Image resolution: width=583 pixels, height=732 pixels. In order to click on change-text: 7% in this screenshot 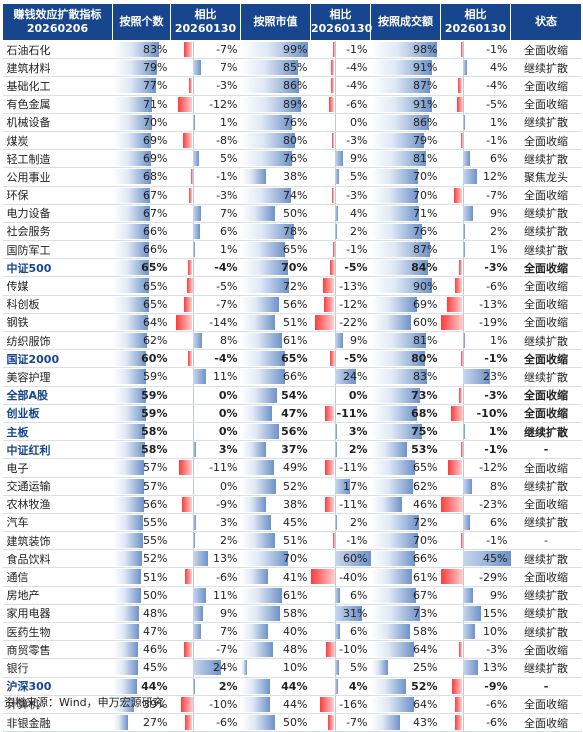, I will do `click(229, 632)`.